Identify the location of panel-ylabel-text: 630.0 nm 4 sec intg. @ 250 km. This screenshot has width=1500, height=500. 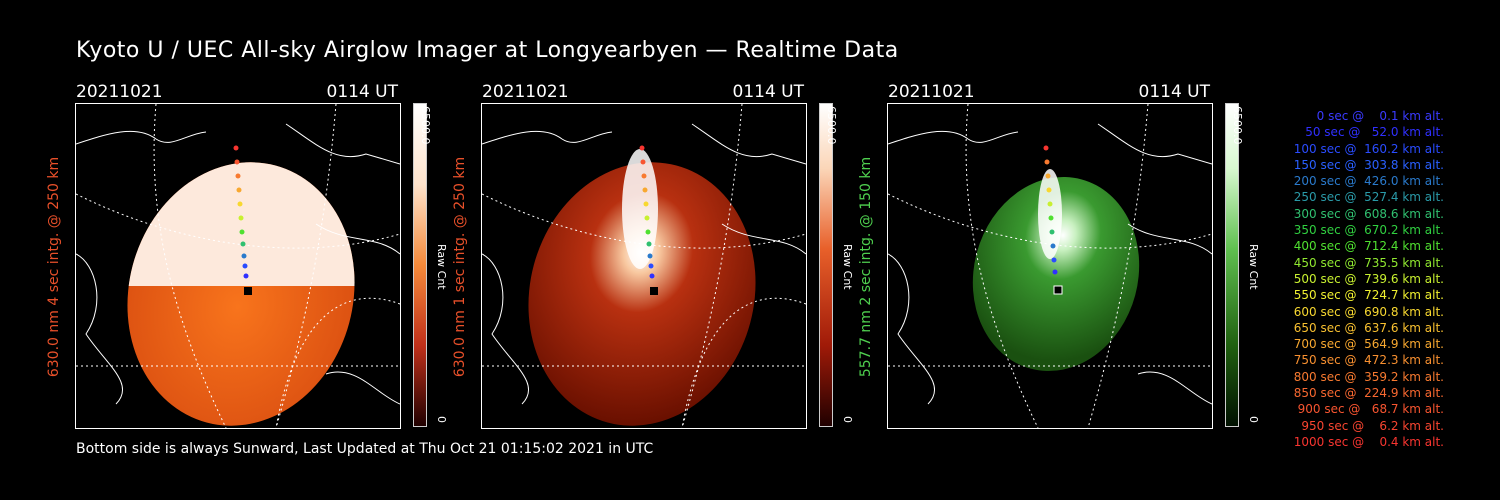
(54, 267).